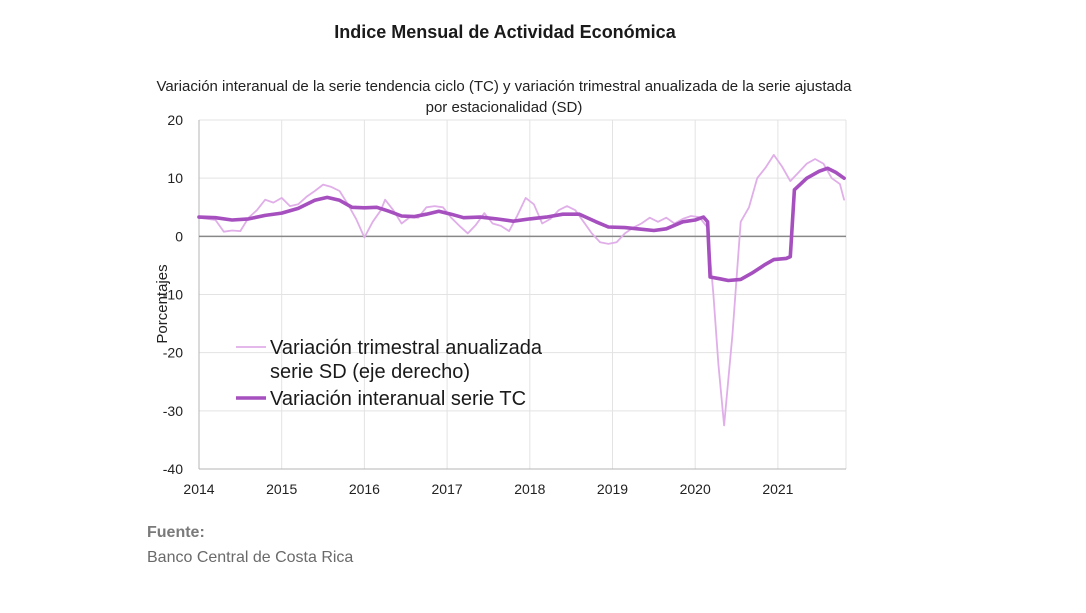  Describe the element at coordinates (250, 557) in the screenshot. I see `source-text: Banco Central de Costa Rica` at that location.